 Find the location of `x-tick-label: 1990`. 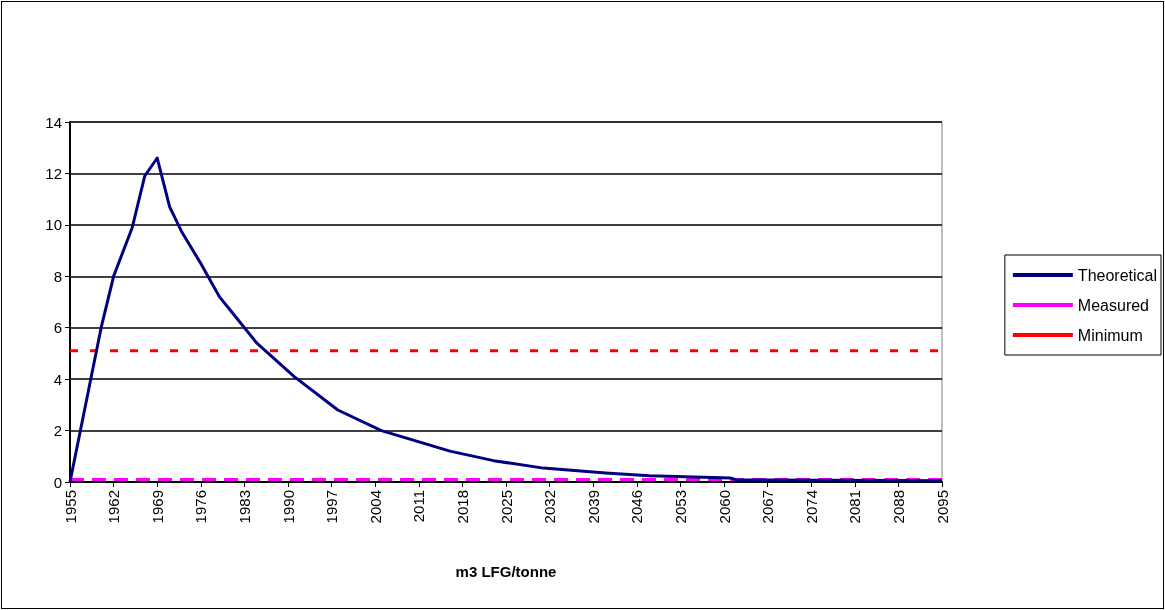

x-tick-label: 1990 is located at coordinates (288, 507).